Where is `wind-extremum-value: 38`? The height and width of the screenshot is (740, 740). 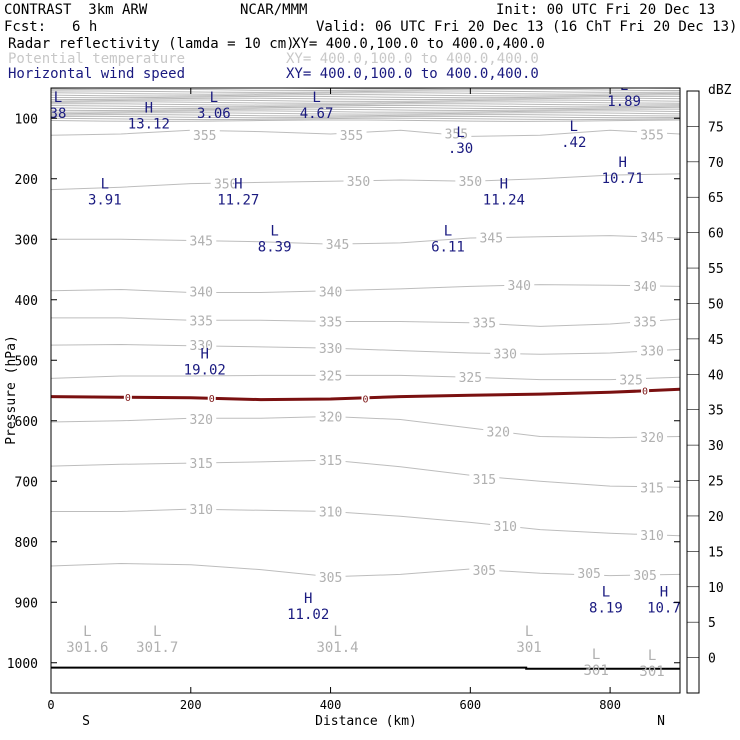 wind-extremum-value: 38 is located at coordinates (58, 114).